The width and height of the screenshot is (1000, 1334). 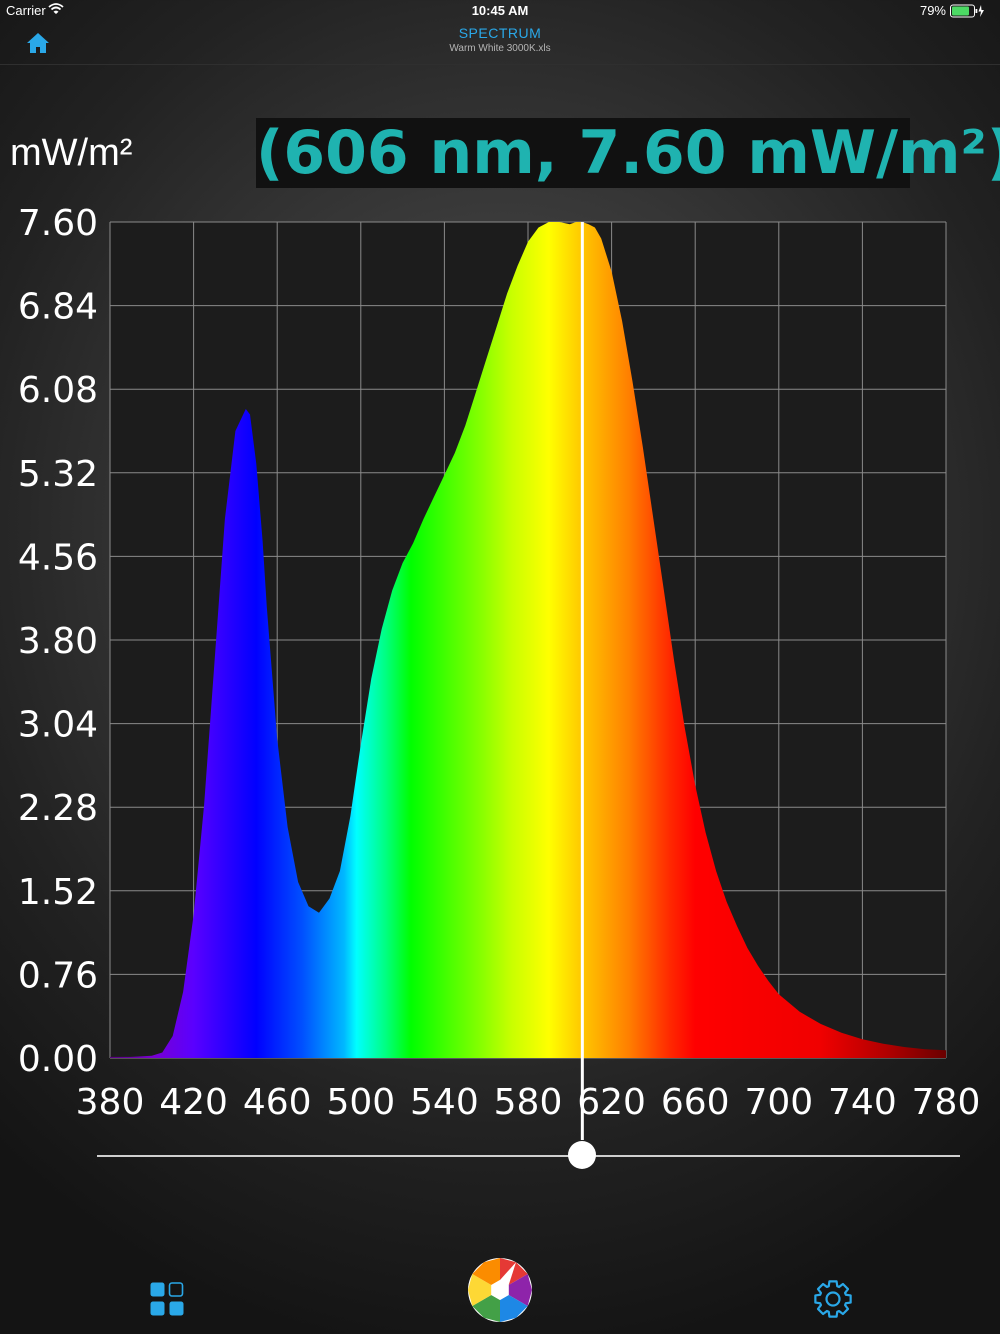 I want to click on y-tick-label: 3.04, so click(x=58, y=725).